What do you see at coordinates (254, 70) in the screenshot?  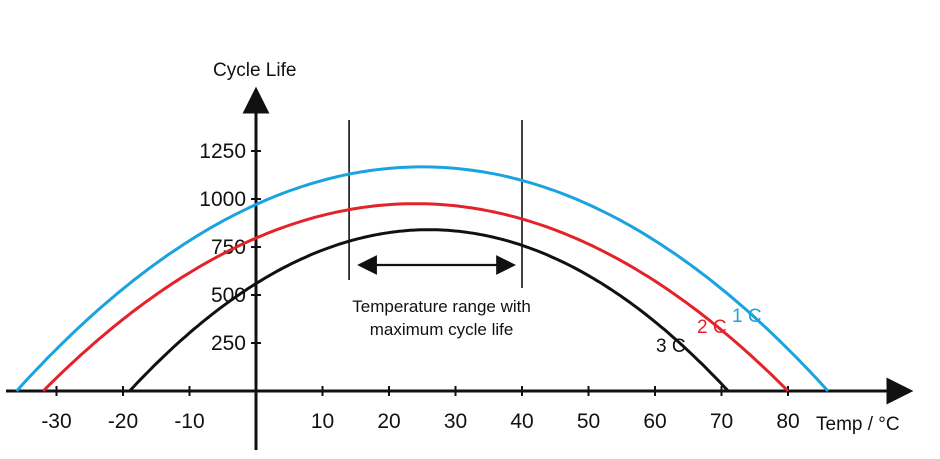 I see `y-axis-label: Cycle Life` at bounding box center [254, 70].